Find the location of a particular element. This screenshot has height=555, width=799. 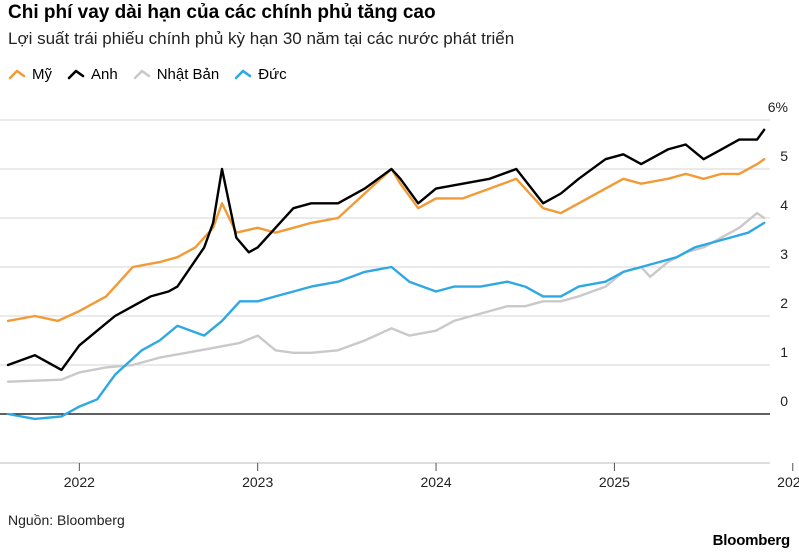

x-tick-label: 2024 is located at coordinates (435, 482).